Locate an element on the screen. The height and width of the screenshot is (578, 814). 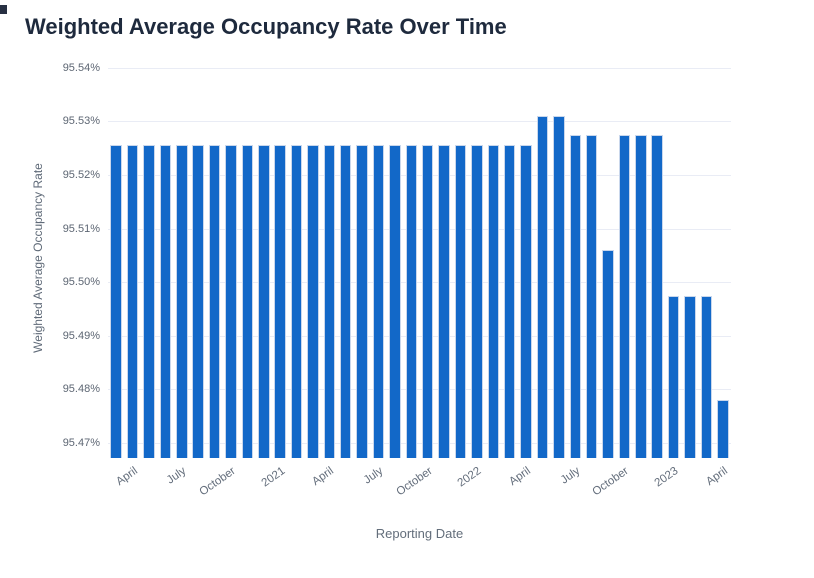
x-tick-label: 2023 is located at coordinates (666, 477).